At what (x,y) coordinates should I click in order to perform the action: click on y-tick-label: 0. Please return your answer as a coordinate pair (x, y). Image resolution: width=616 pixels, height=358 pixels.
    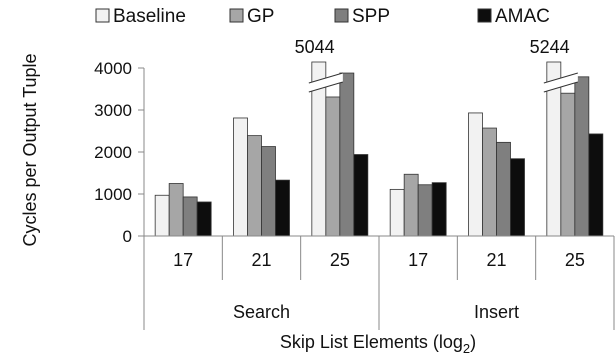
    Looking at the image, I should click on (127, 236).